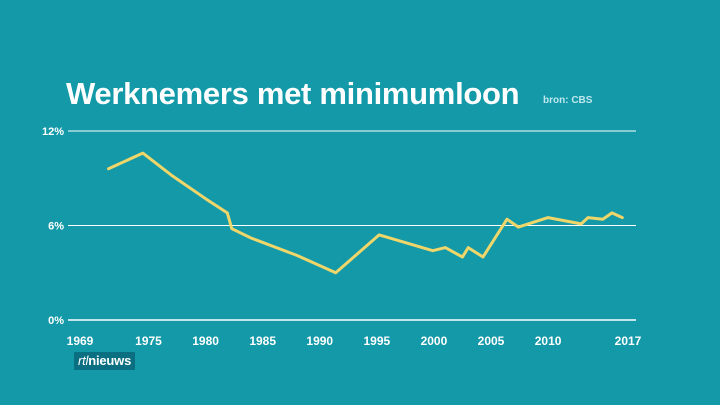 This screenshot has width=720, height=405. I want to click on x-tick-label: 1975, so click(148, 341).